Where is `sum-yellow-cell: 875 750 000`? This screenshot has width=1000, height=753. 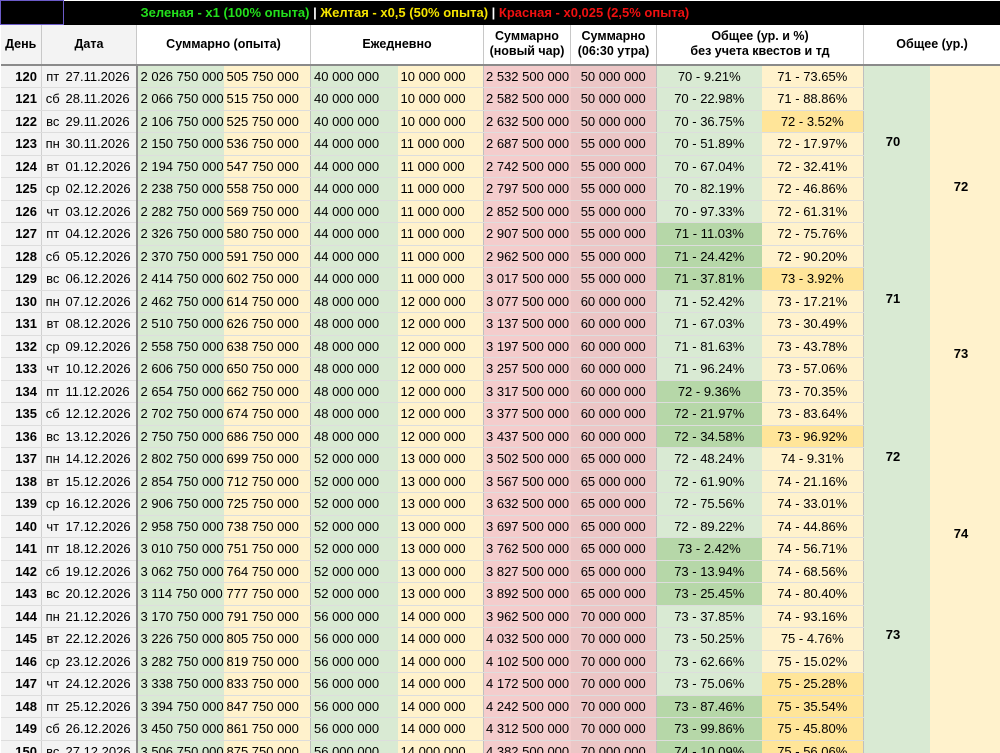 sum-yellow-cell: 875 750 000 is located at coordinates (267, 746).